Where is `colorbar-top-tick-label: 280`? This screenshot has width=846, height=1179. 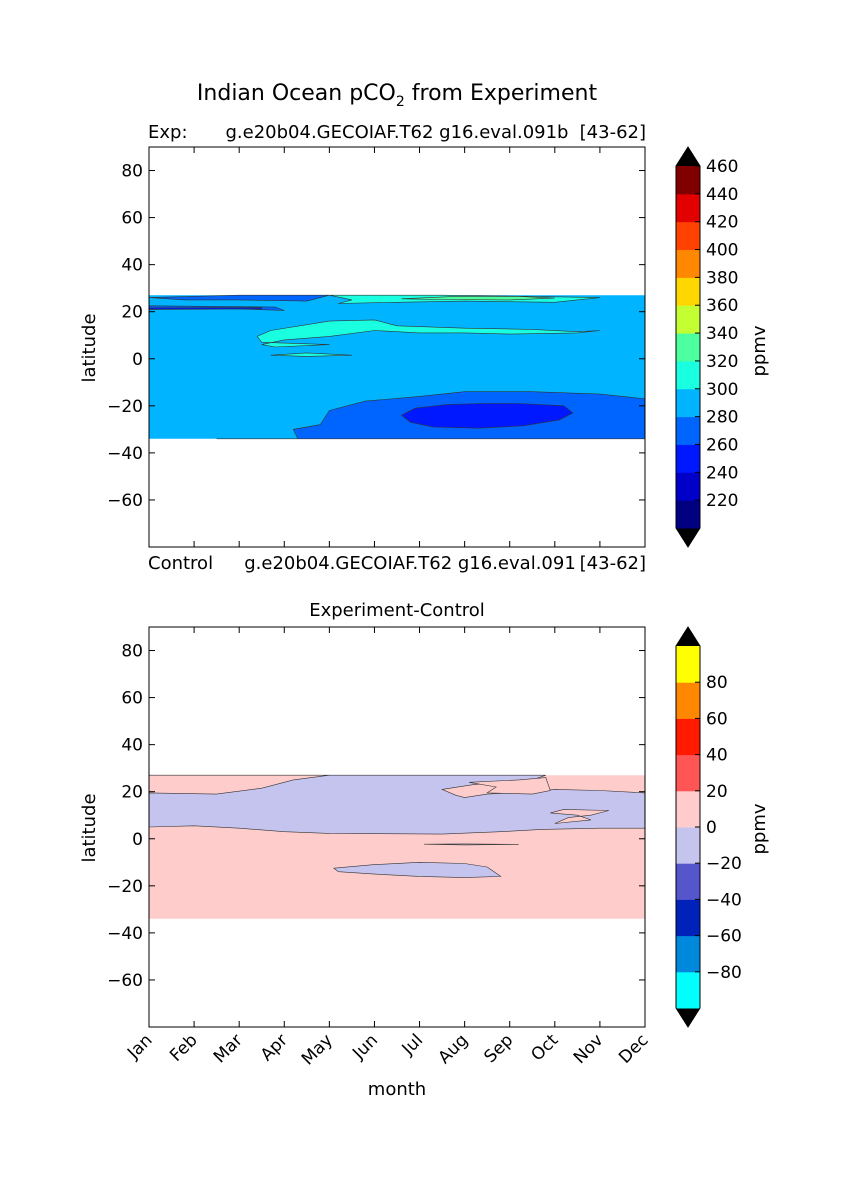
colorbar-top-tick-label: 280 is located at coordinates (722, 418).